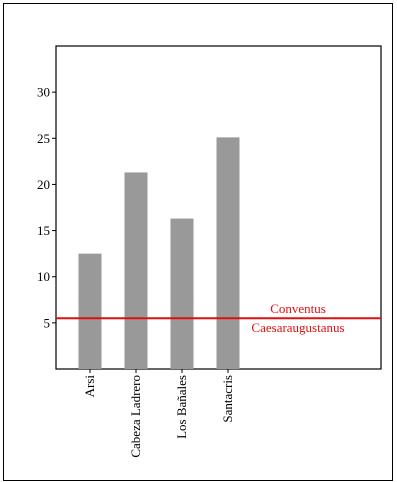  Describe the element at coordinates (135, 416) in the screenshot. I see `x-tick-label: Cabeza Ladrero` at that location.